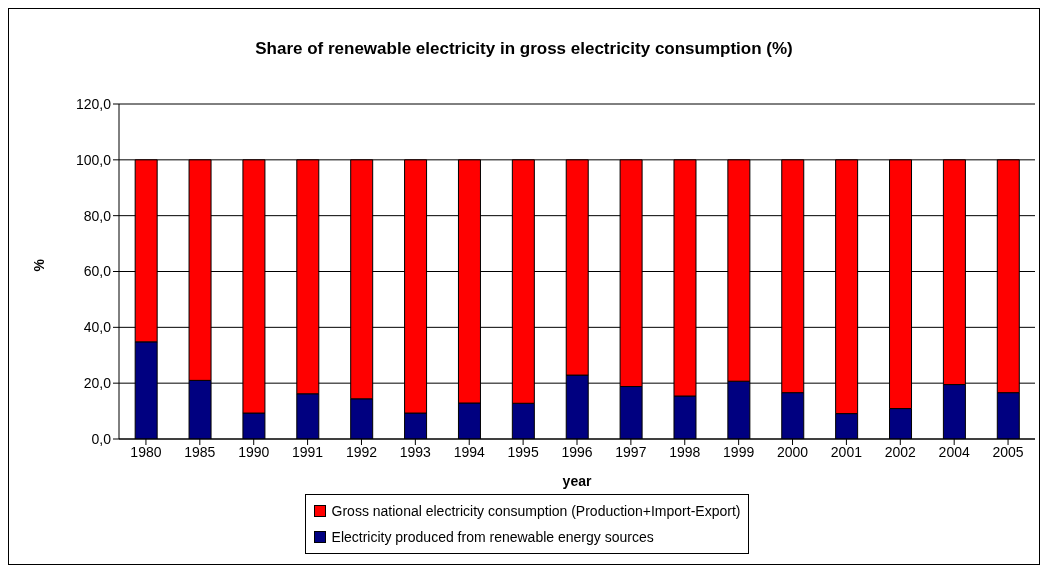 The height and width of the screenshot is (567, 1044). Describe the element at coordinates (1008, 451) in the screenshot. I see `x-tick-label: 2005` at that location.